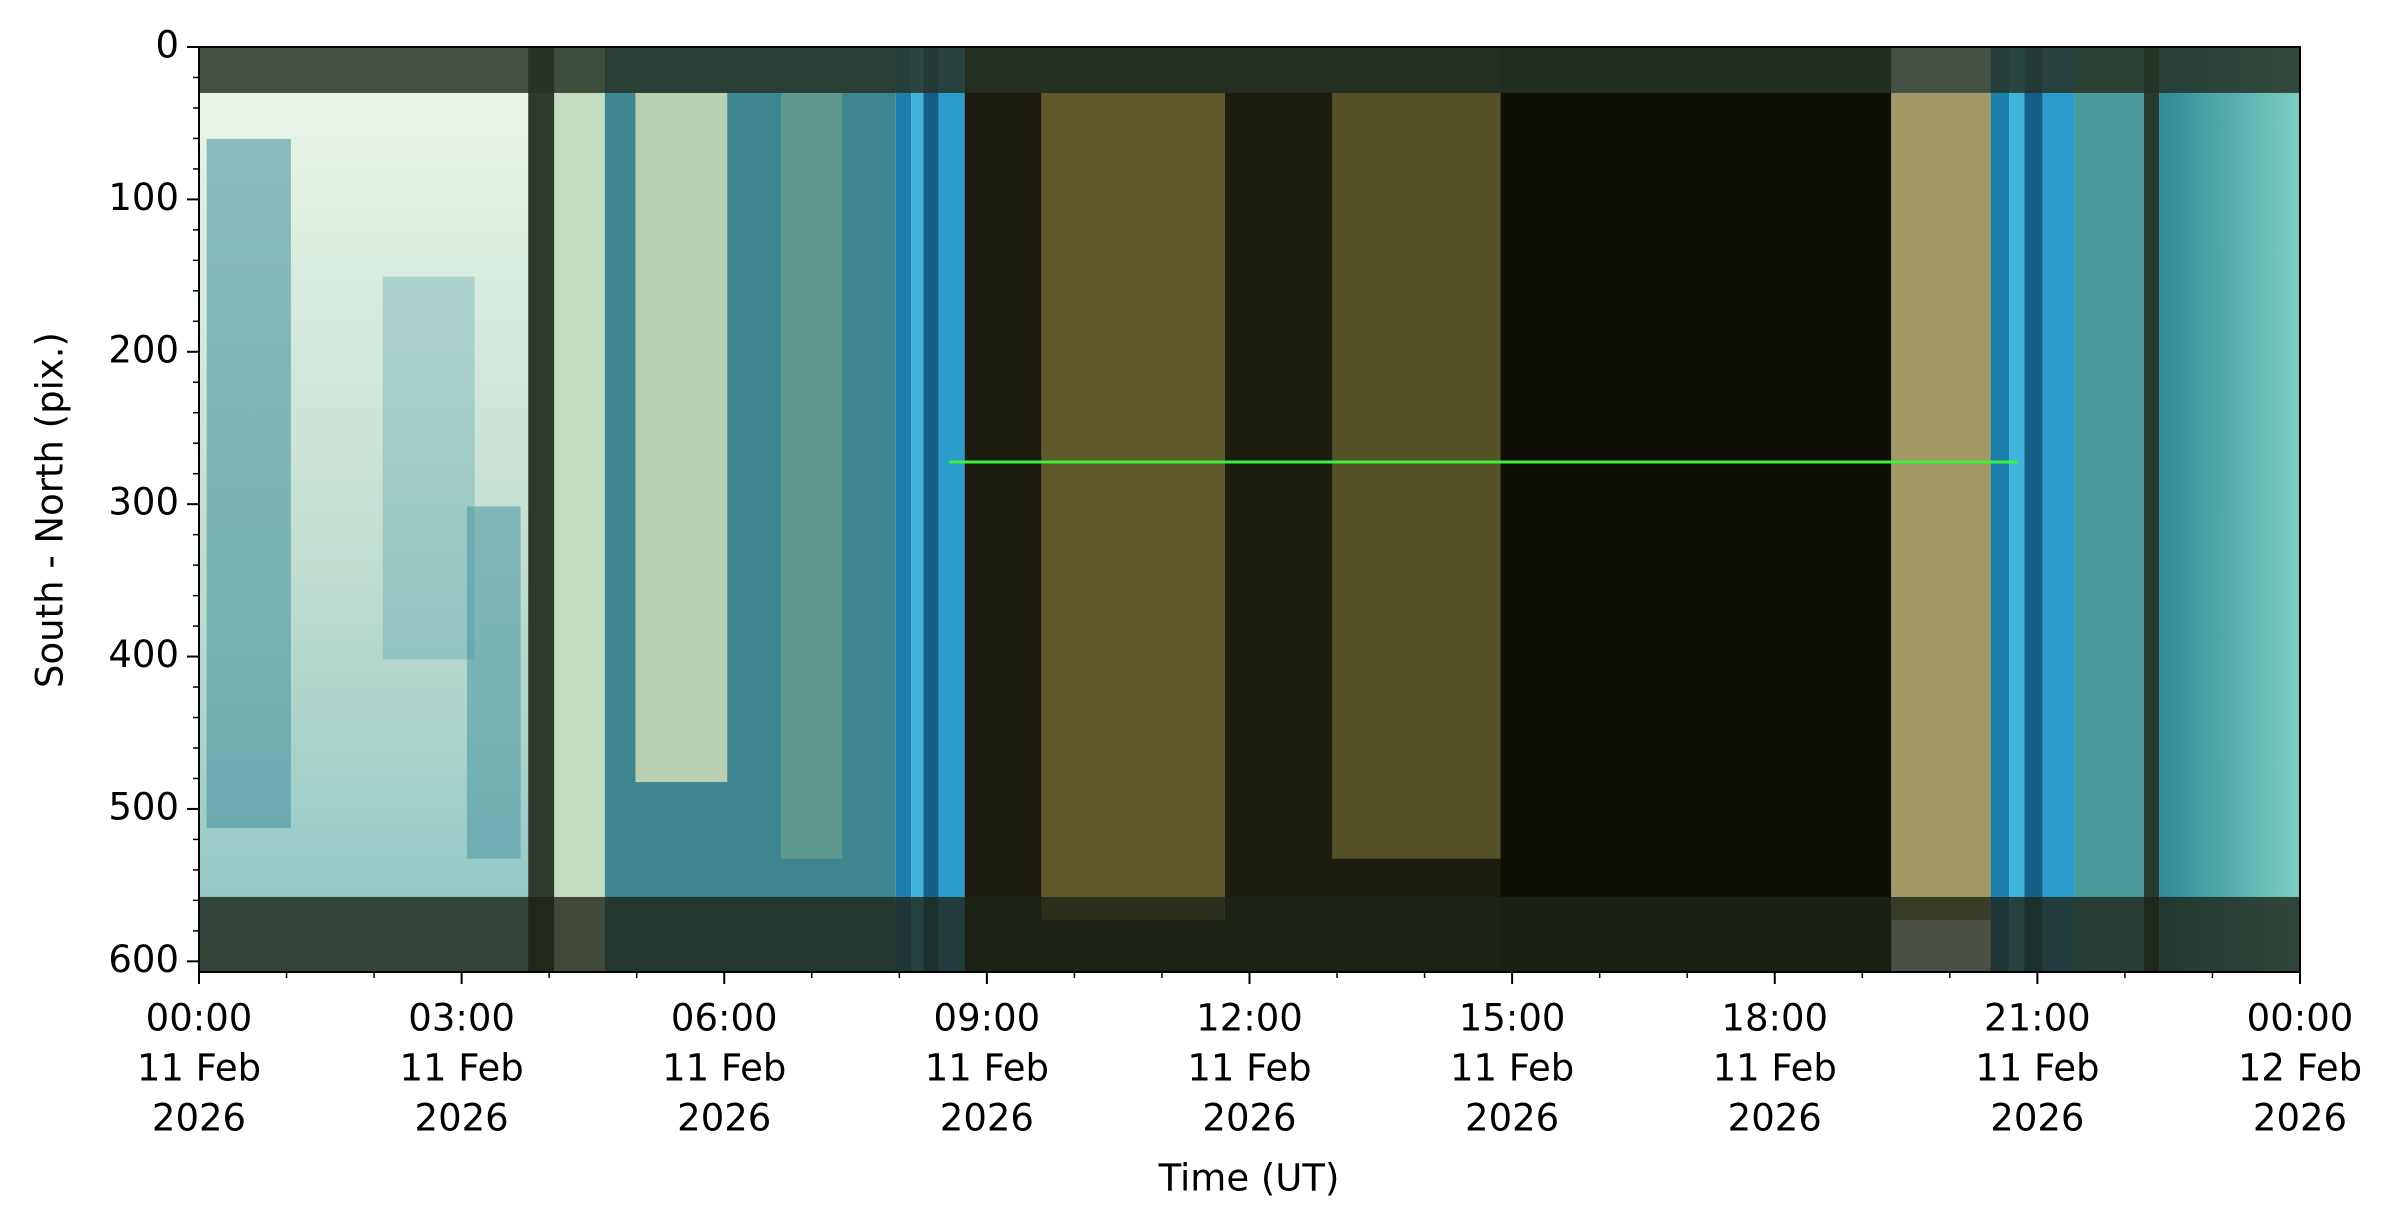 This screenshot has height=1227, width=2389. What do you see at coordinates (1249, 1178) in the screenshot?
I see `x-axis-label: Time (UT)` at bounding box center [1249, 1178].